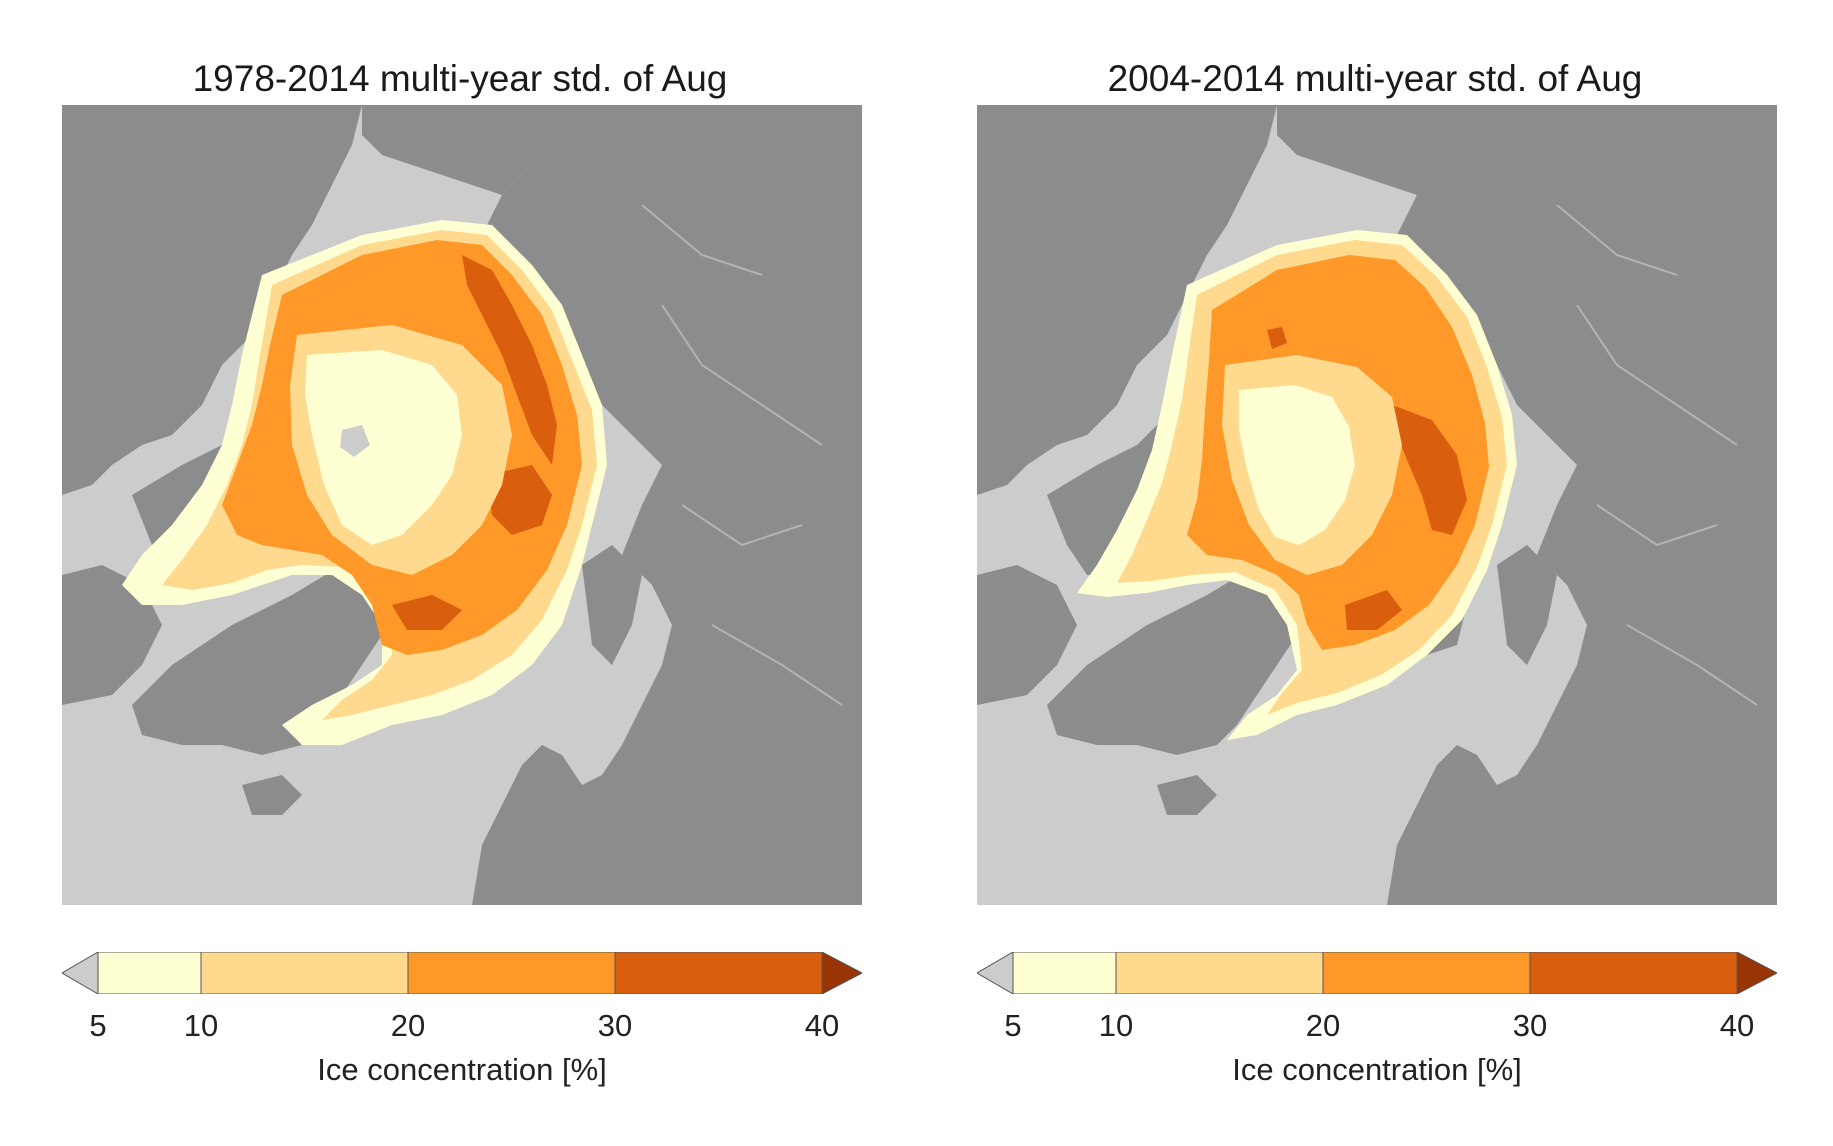 The width and height of the screenshot is (1833, 1146). Describe the element at coordinates (1027, 635) in the screenshot. I see `labrador-landmass` at that location.